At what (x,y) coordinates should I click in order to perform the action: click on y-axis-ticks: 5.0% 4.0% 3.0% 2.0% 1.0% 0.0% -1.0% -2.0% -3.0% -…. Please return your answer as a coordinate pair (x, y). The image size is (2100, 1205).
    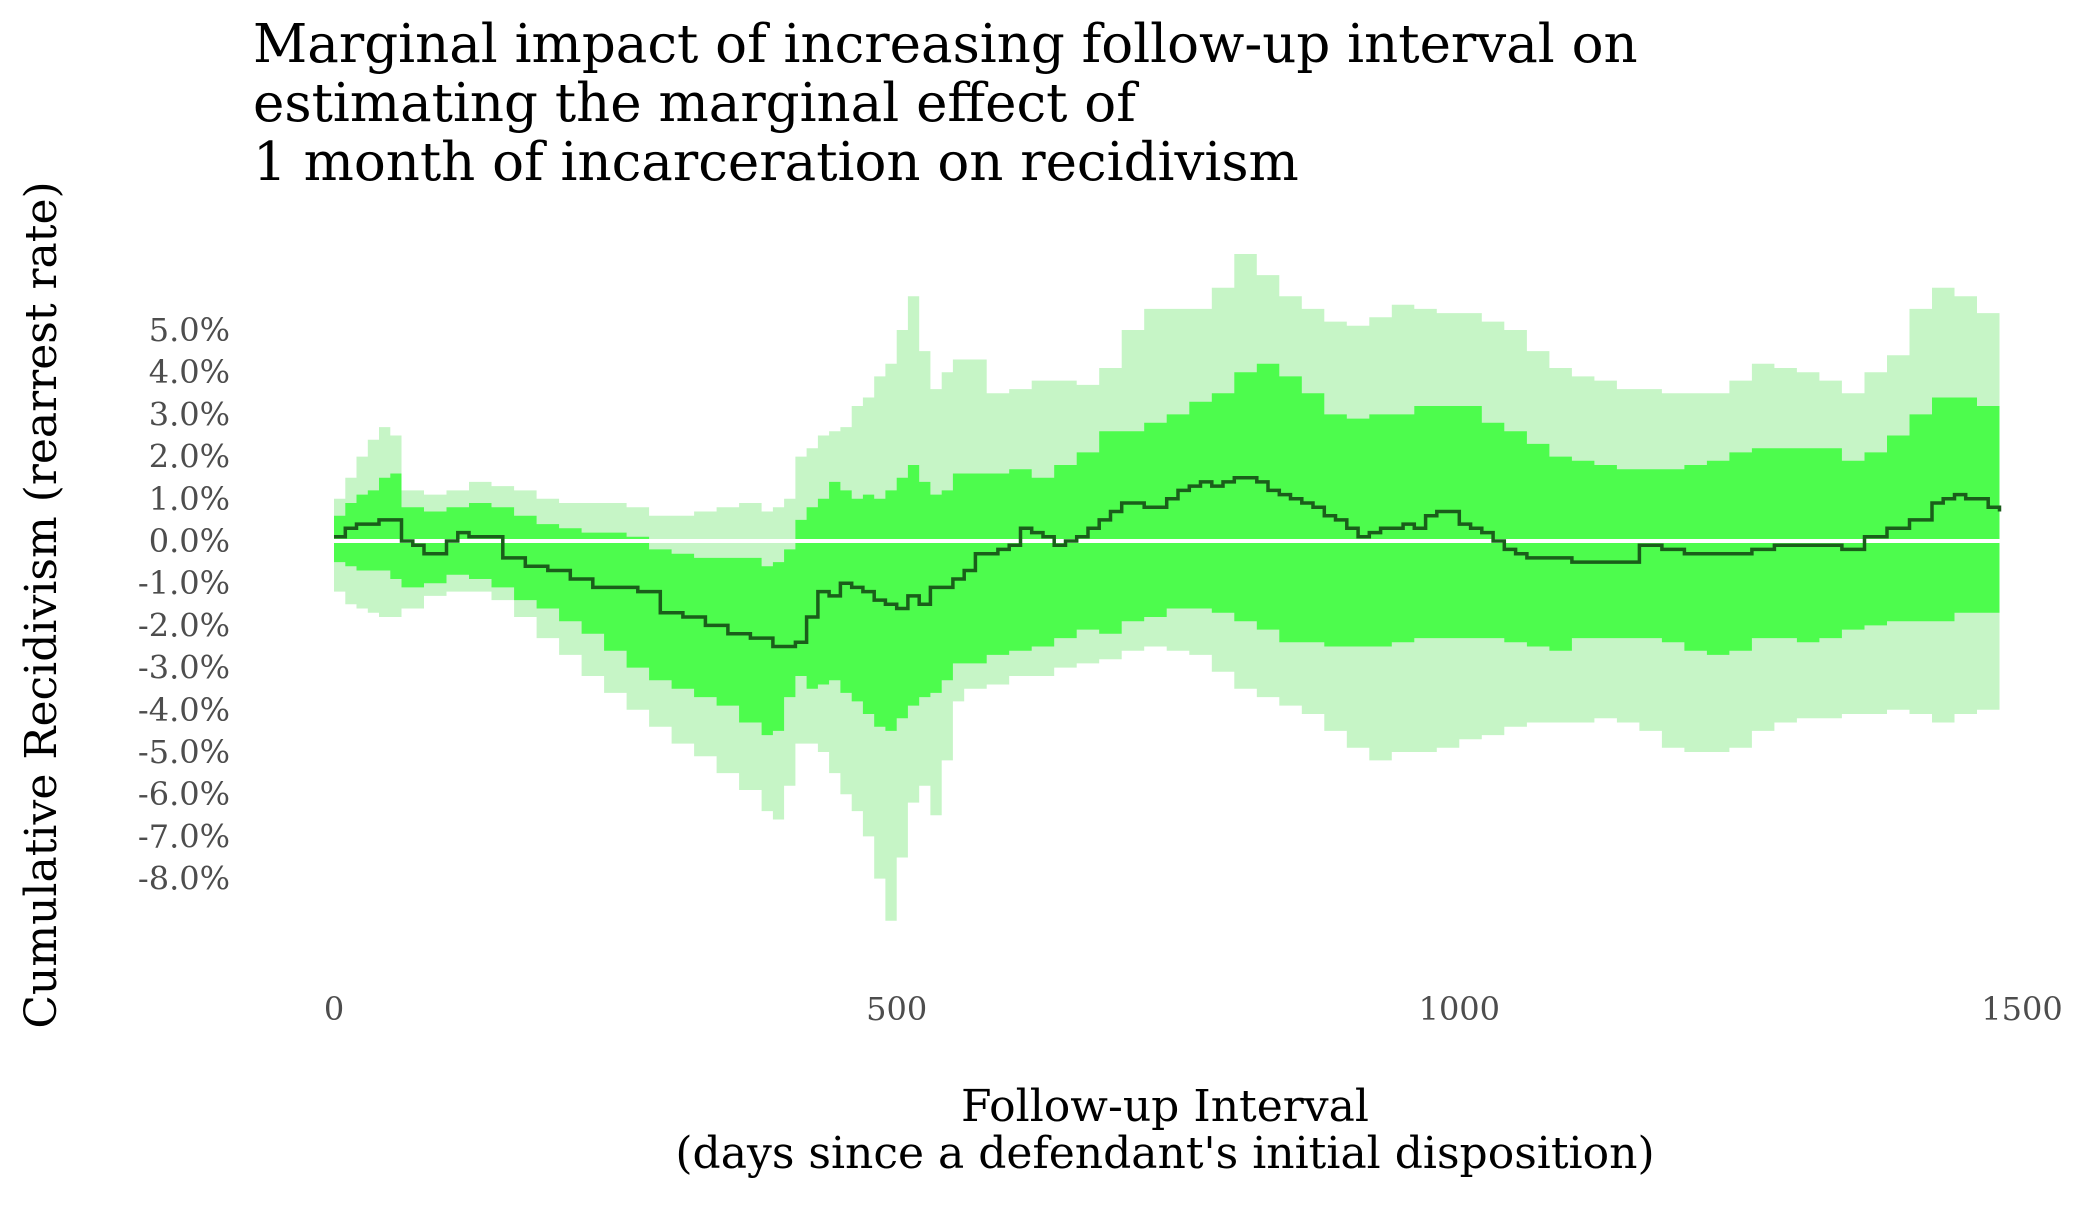
    Looking at the image, I should click on (184, 604).